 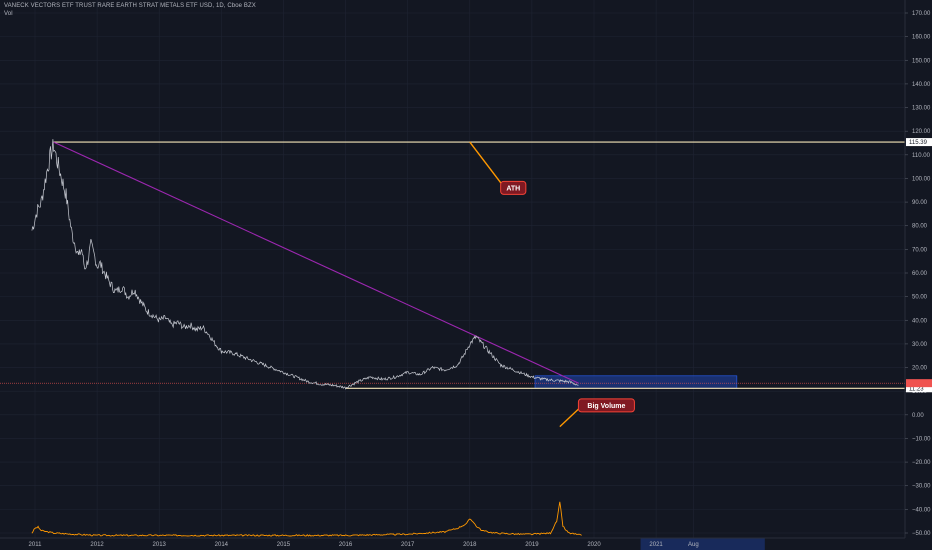 I want to click on price-axis-tick-label: −20.00, so click(x=921, y=463).